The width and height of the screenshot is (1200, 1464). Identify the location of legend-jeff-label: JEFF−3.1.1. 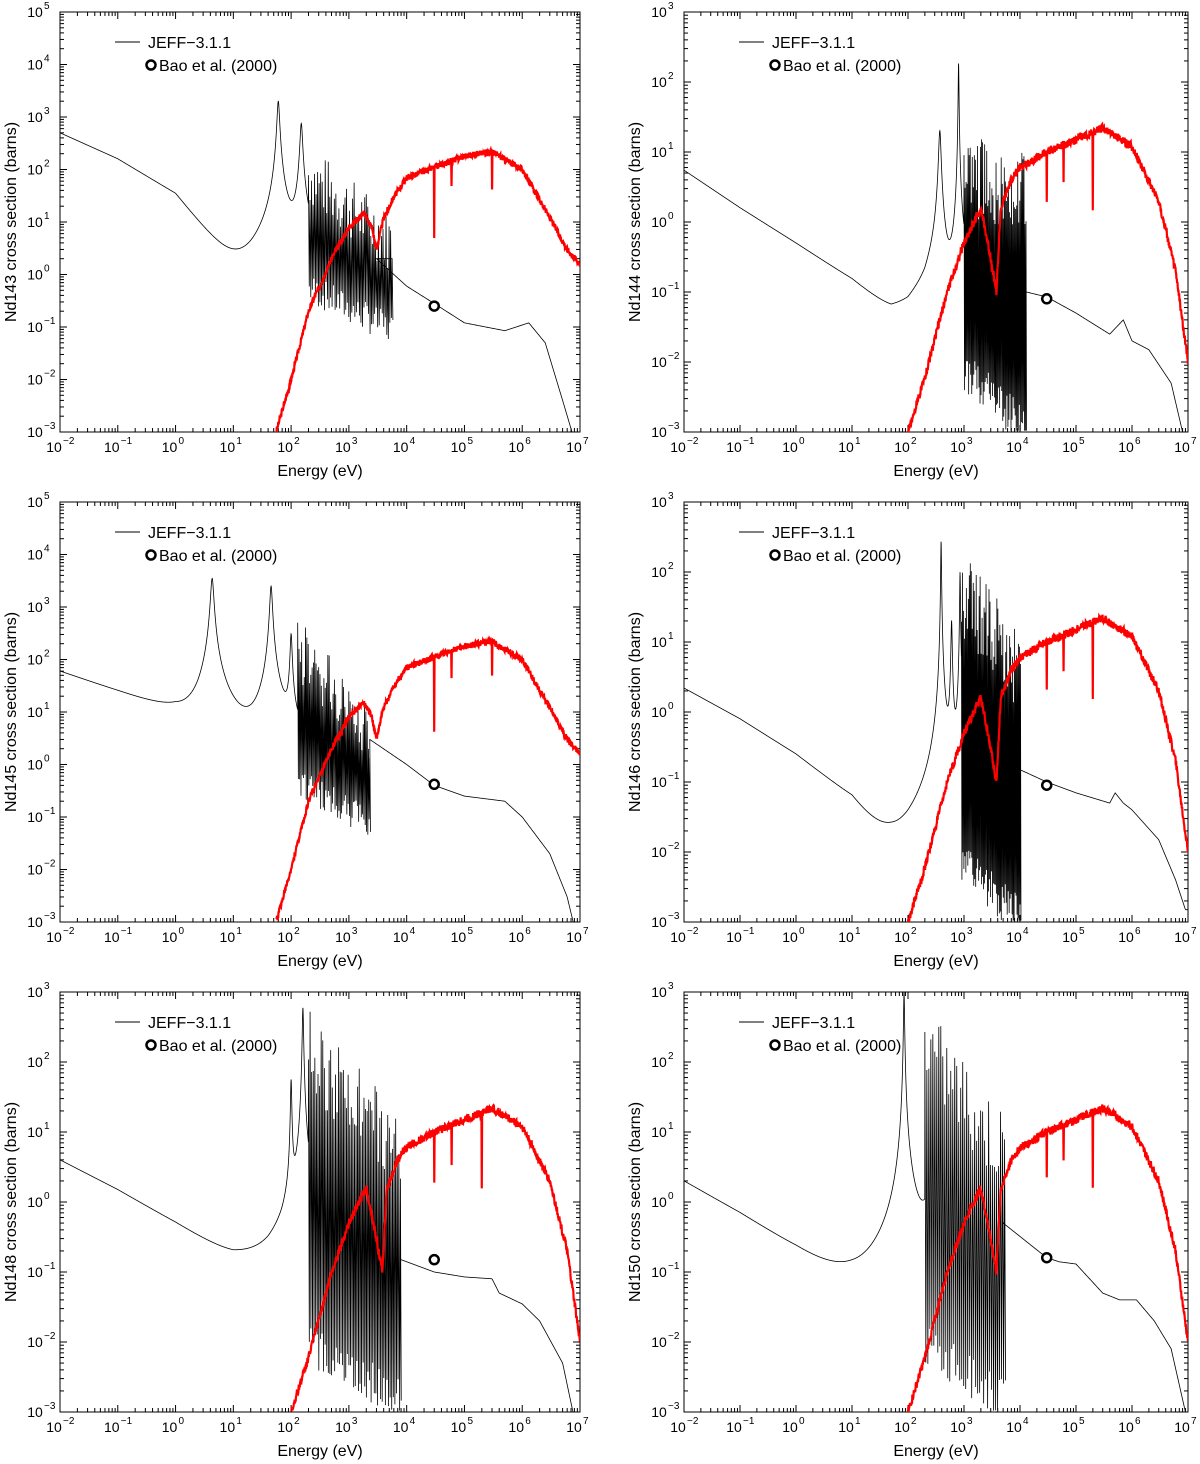
(189, 1023).